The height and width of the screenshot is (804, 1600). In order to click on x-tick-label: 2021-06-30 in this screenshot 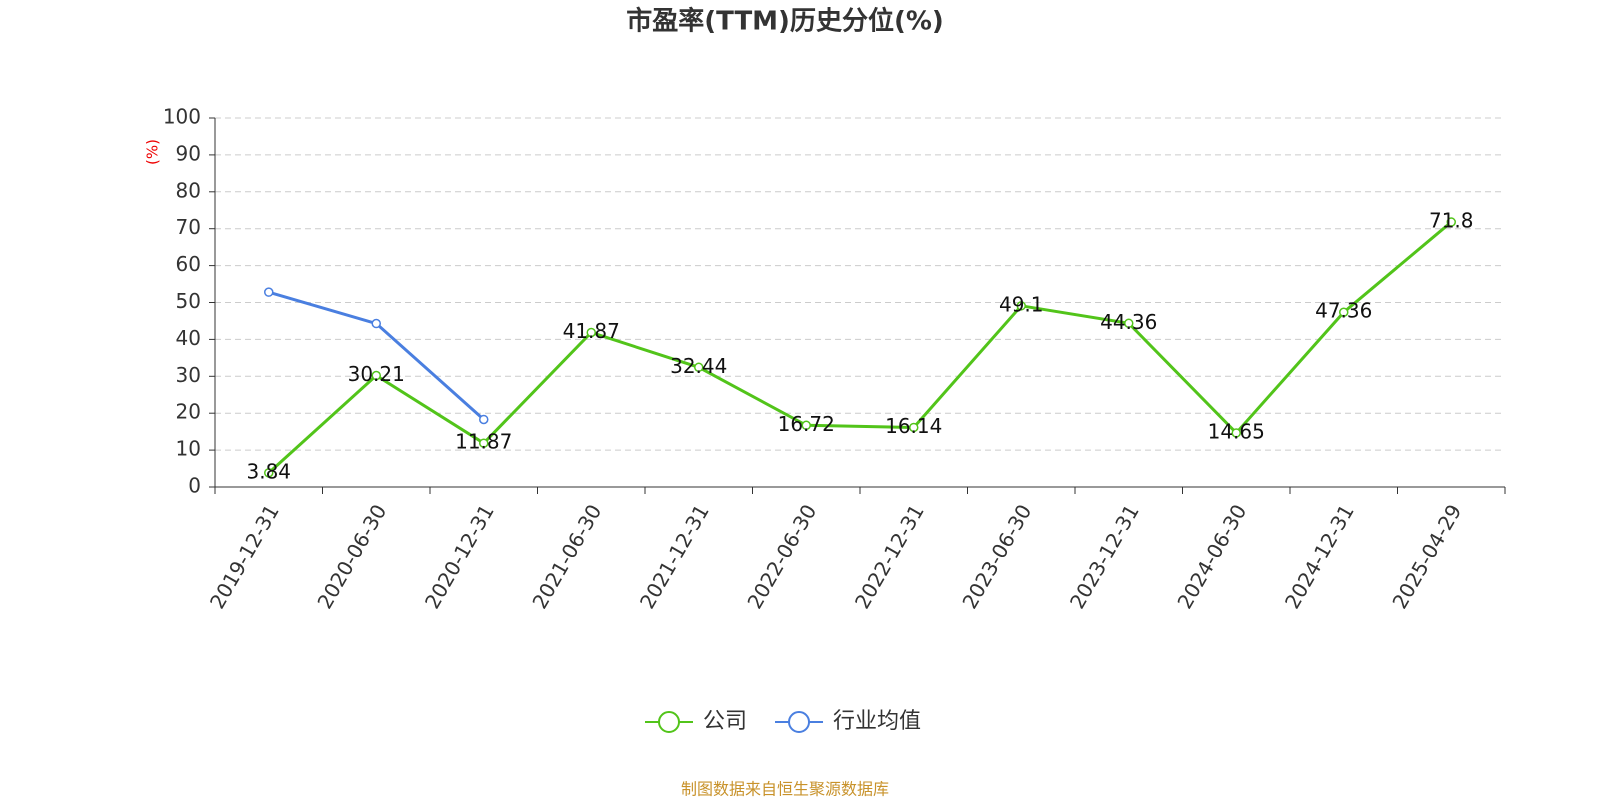, I will do `click(566, 556)`.